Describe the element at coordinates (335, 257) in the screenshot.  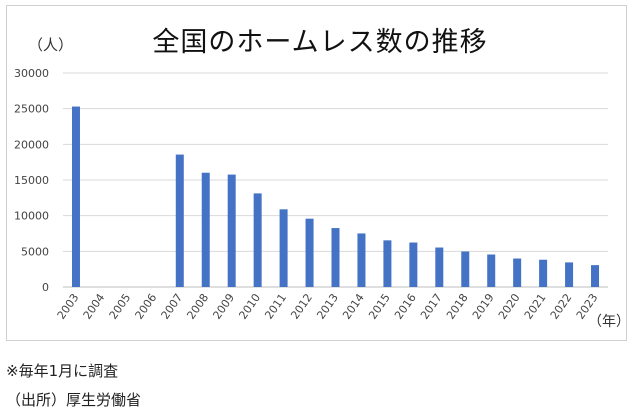
I see `bar-2013` at that location.